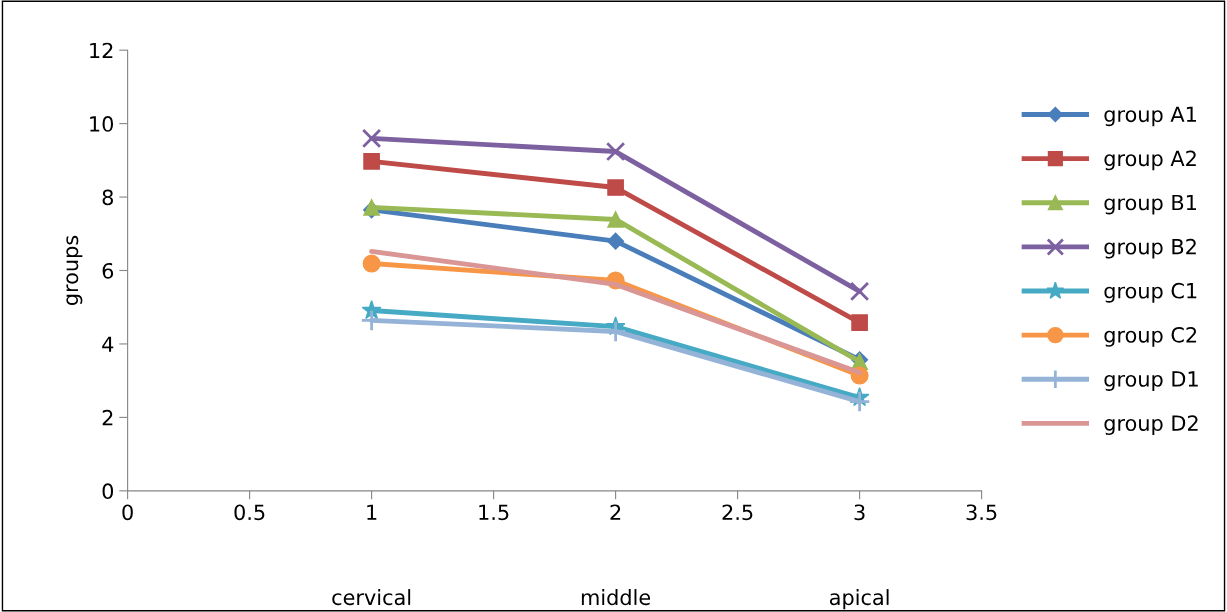 The image size is (1227, 612). Describe the element at coordinates (859, 599) in the screenshot. I see `text: apical` at that location.